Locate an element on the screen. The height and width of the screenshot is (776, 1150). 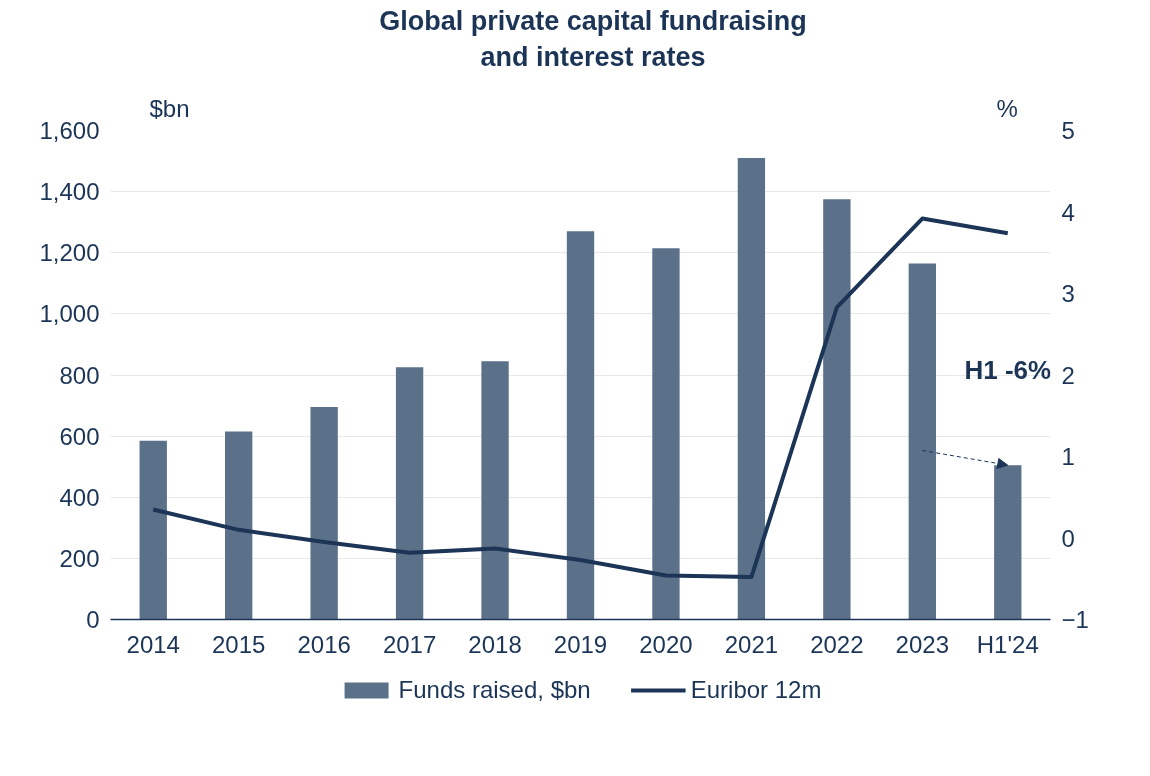
x-tick-label: 2023 is located at coordinates (922, 644).